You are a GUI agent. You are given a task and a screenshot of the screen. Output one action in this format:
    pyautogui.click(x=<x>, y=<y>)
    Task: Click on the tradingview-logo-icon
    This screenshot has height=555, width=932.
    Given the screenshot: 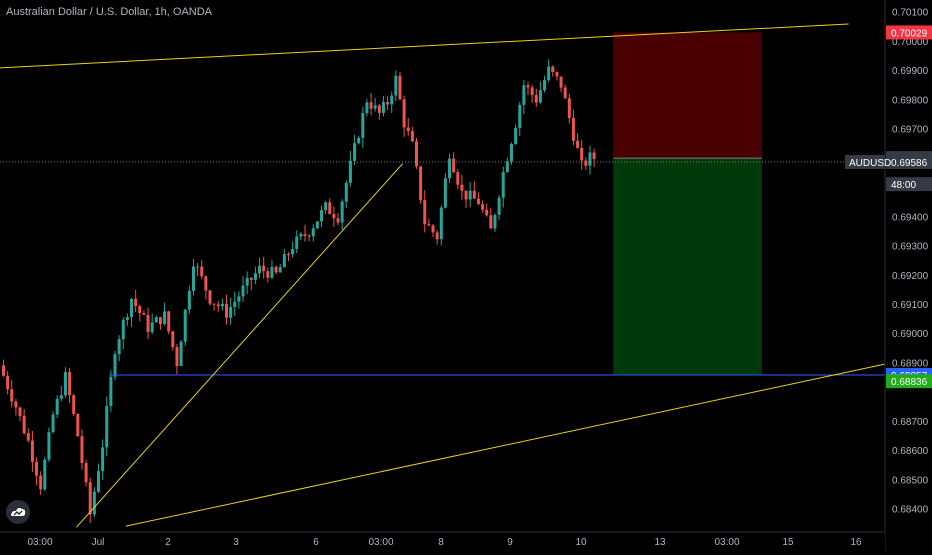 What is the action you would take?
    pyautogui.click(x=18, y=512)
    